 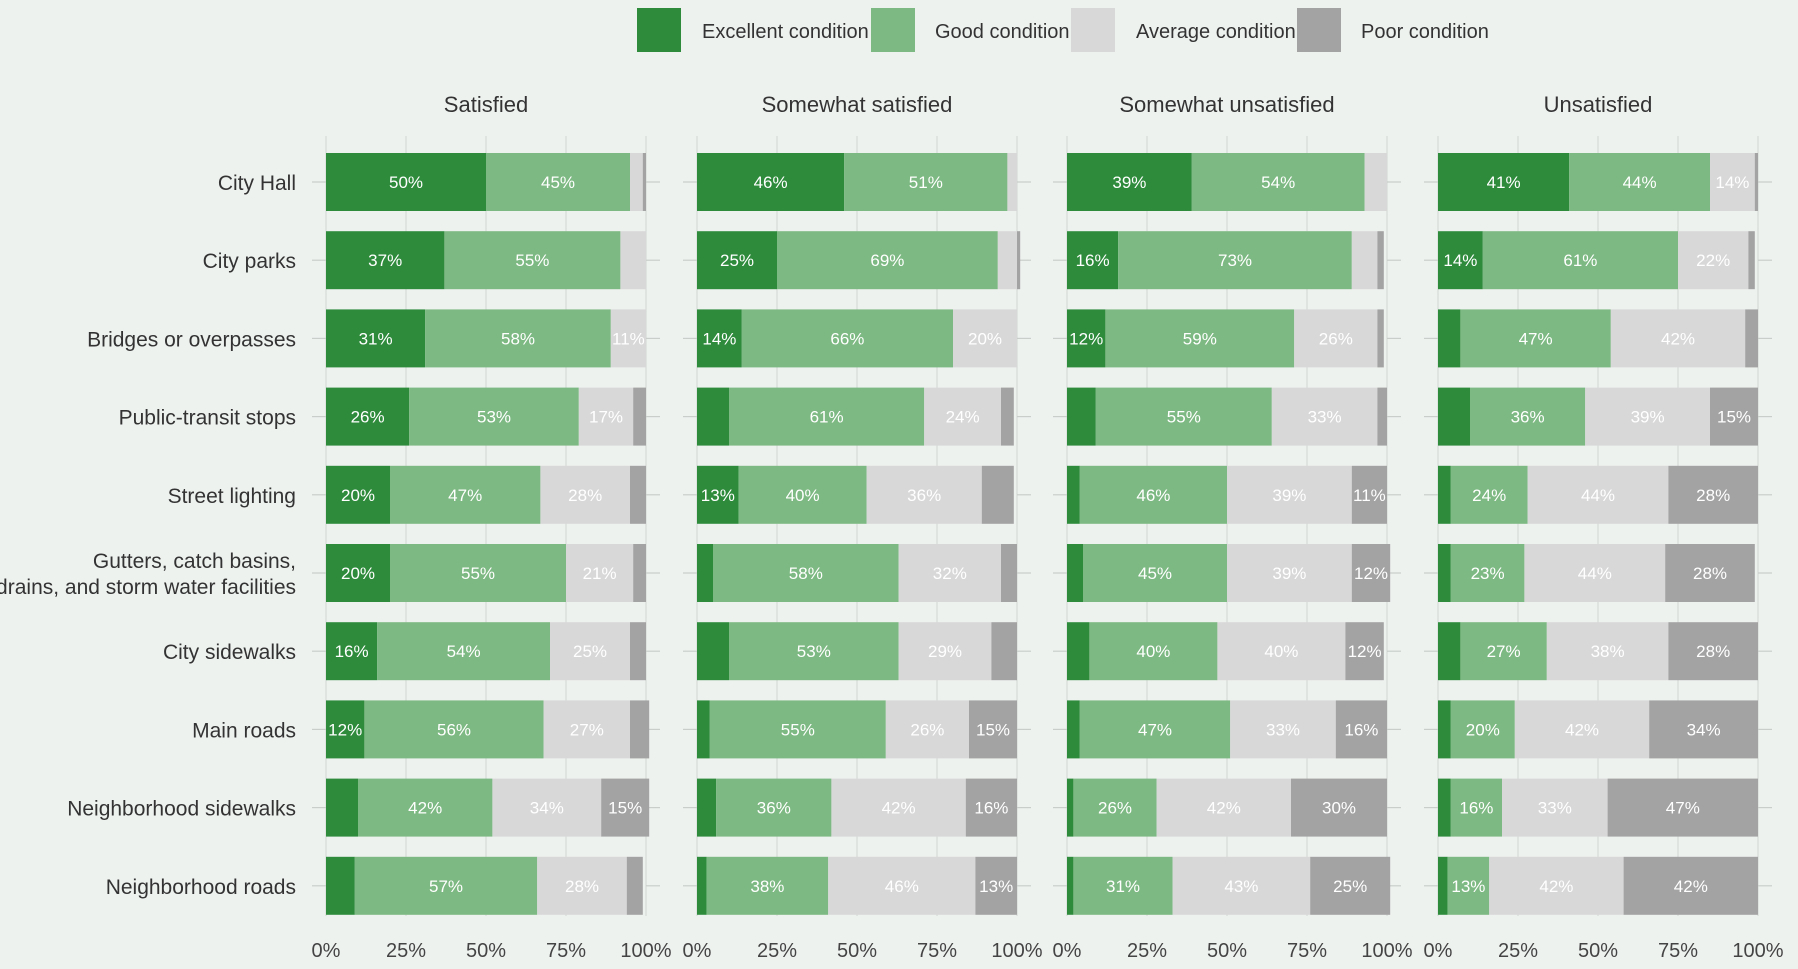 I want to click on bar-value-label: 16%, so click(x=1476, y=808).